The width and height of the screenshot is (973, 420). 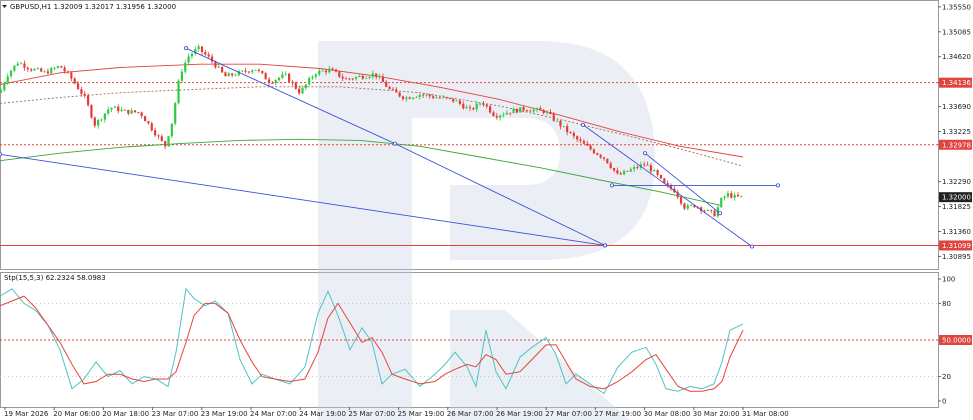 I want to click on dropdown-arrow-icon, so click(x=4, y=6).